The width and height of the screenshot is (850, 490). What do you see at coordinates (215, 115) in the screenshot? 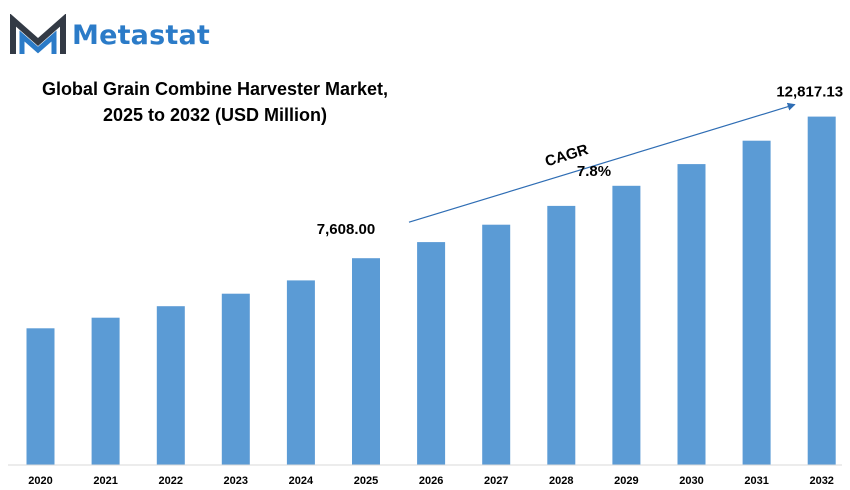
I see `chart-title-line-2: 2025 to 2032 (USD Million)` at bounding box center [215, 115].